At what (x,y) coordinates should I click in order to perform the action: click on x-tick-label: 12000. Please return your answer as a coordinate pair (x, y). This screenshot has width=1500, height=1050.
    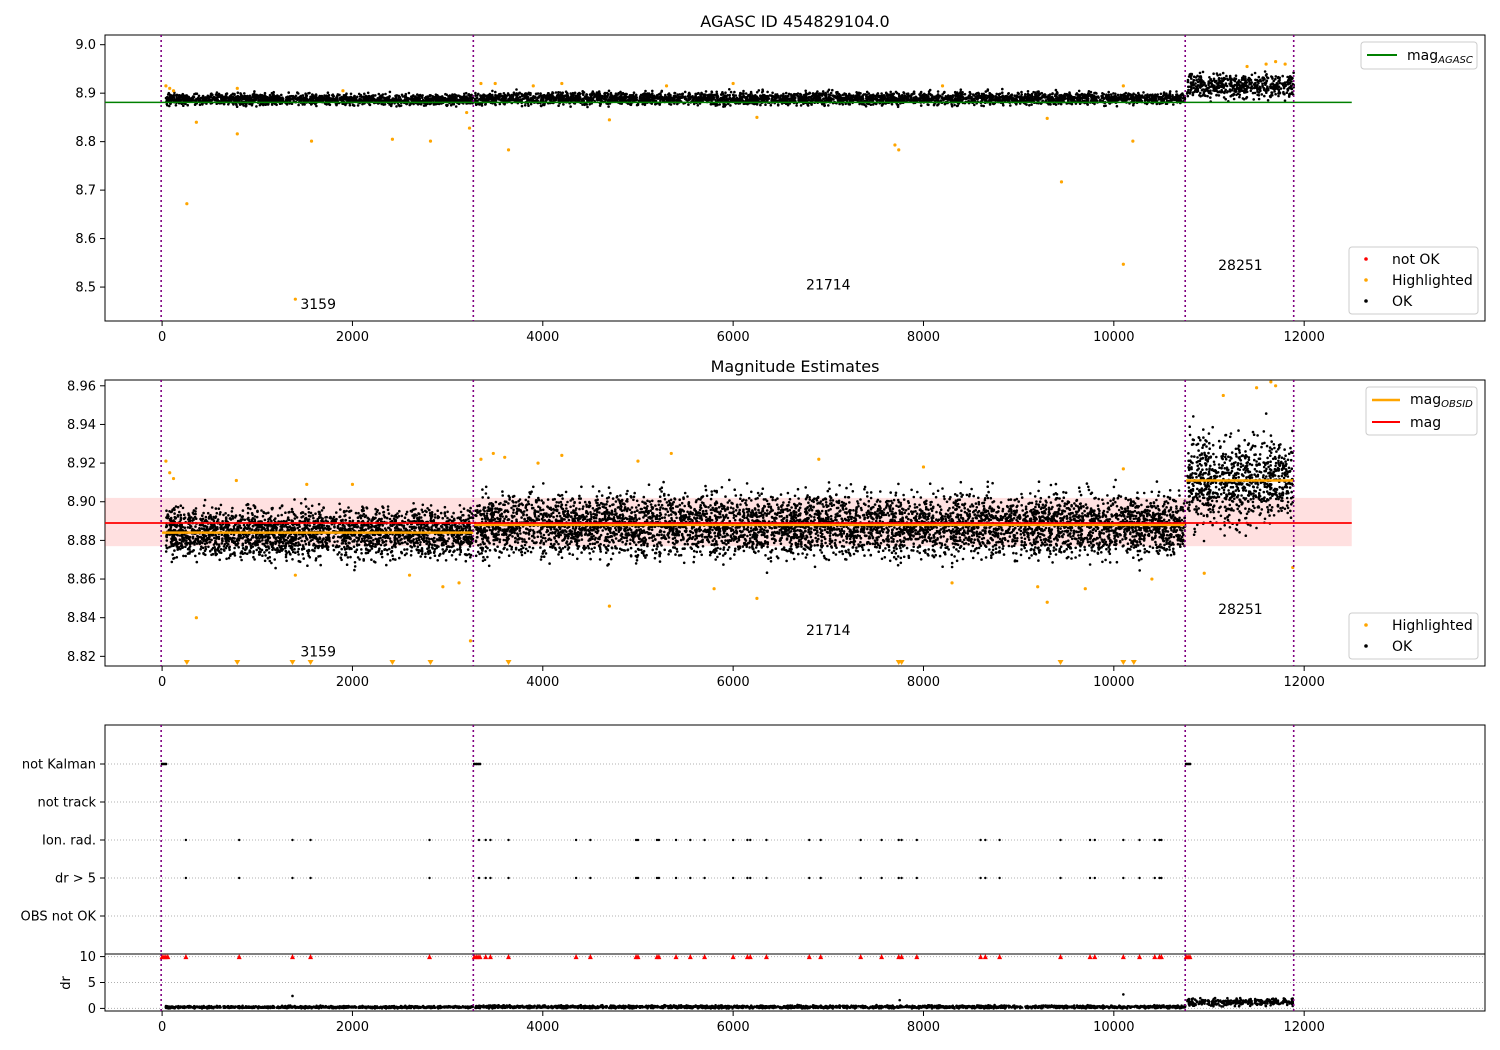
    Looking at the image, I should click on (1303, 337).